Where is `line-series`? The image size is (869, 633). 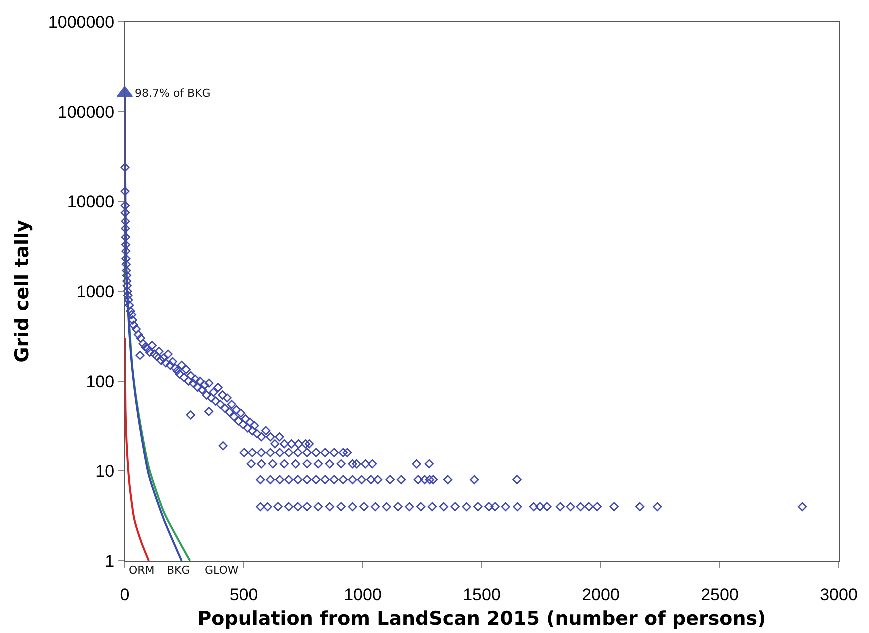 line-series is located at coordinates (137, 449).